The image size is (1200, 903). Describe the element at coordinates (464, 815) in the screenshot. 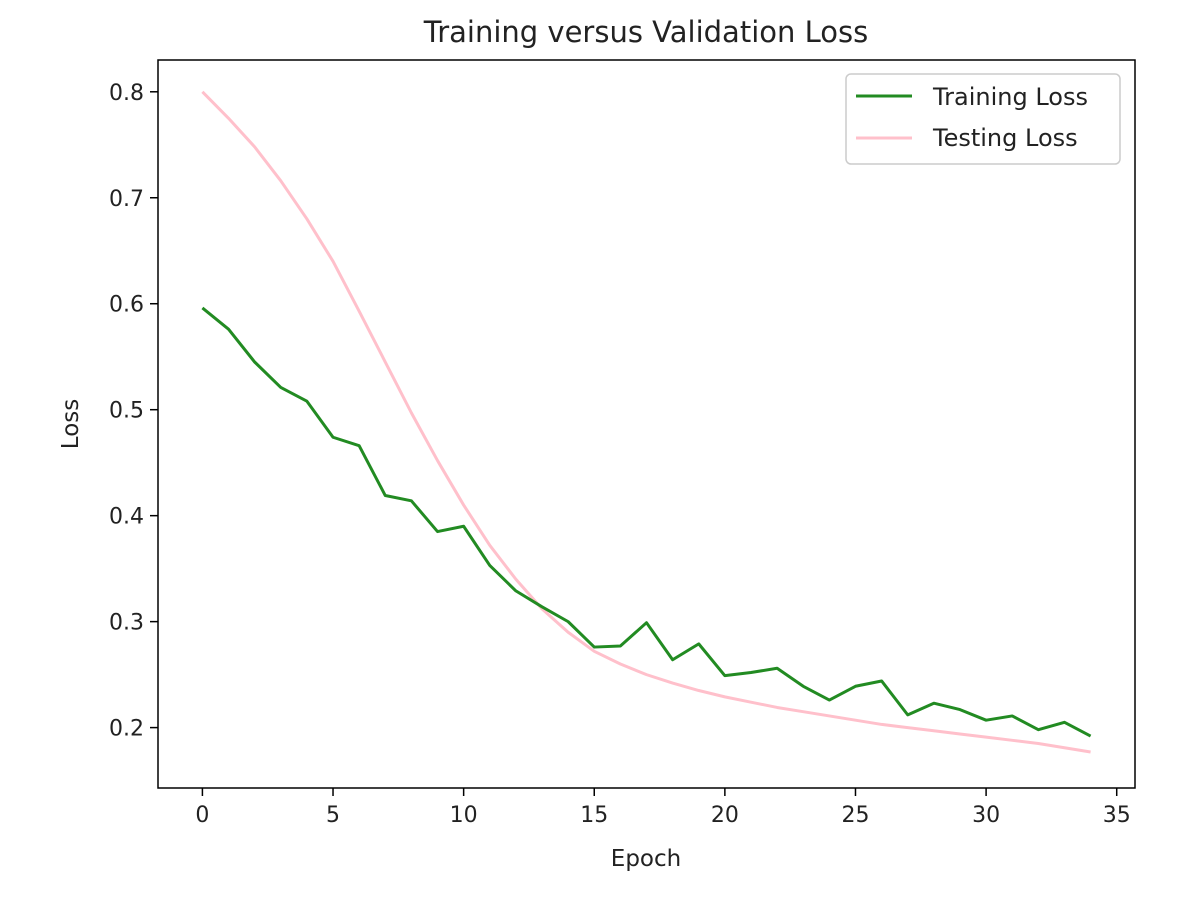

I see `x-tick-label: 10` at that location.